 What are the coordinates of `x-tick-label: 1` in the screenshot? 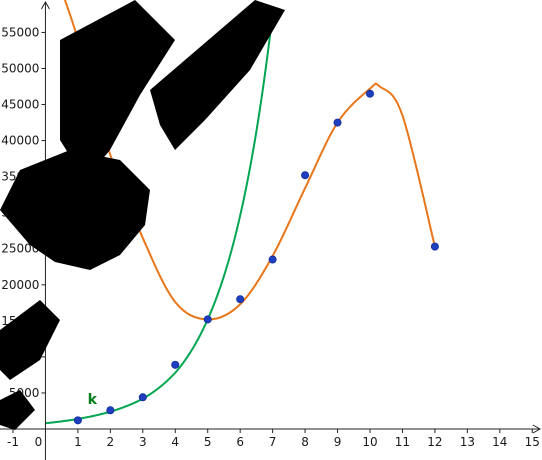 It's located at (78, 442).